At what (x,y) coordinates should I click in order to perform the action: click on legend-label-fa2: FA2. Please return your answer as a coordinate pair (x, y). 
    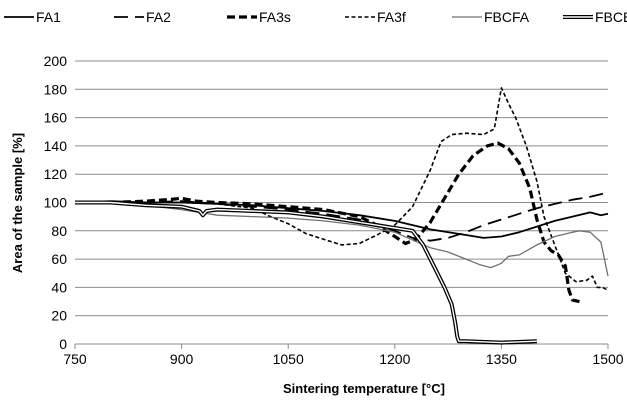
    Looking at the image, I should click on (158, 17).